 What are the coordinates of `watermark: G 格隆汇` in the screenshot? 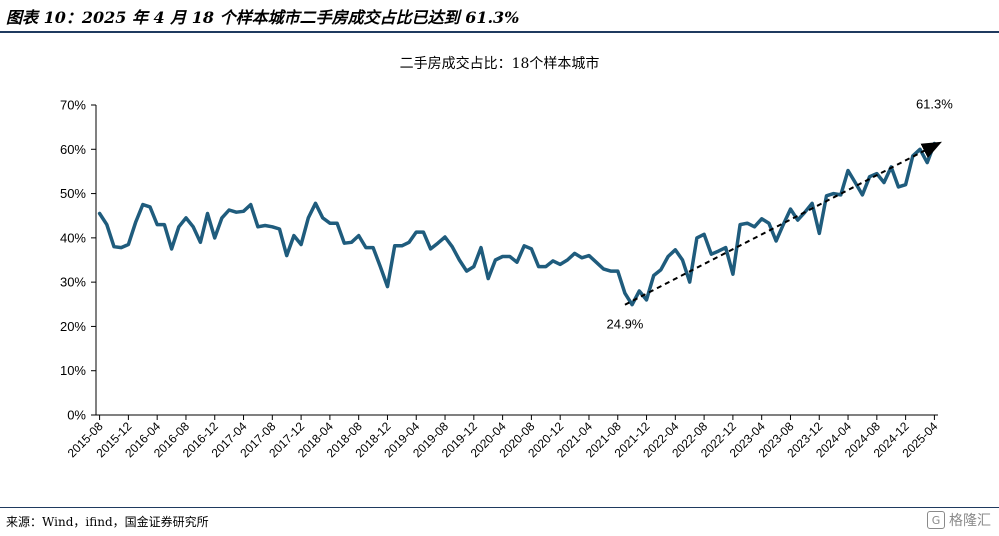 It's located at (959, 520).